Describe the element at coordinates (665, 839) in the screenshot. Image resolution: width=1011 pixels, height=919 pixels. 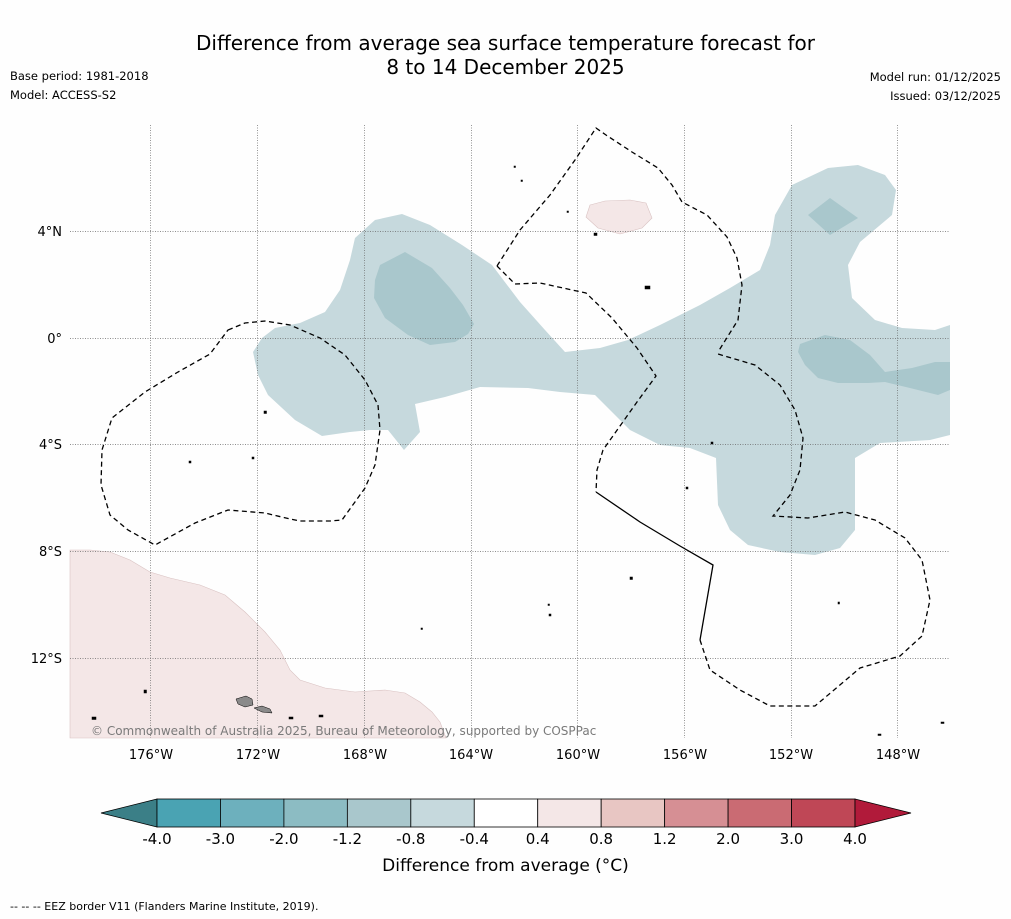
I see `colorbar-tick-label: 1.2` at that location.